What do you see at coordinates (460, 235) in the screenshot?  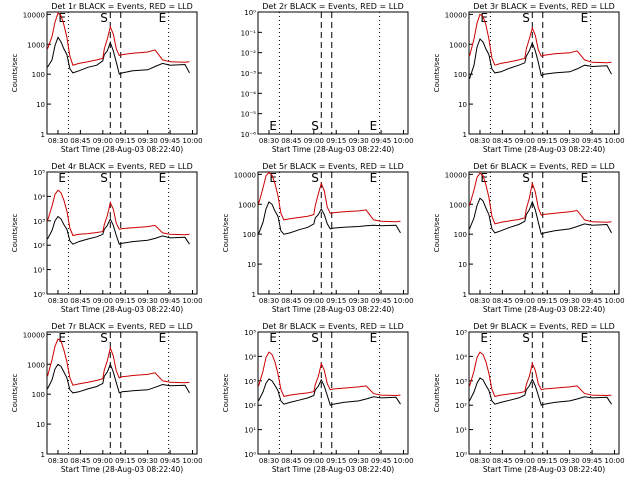 I see `y-tick-label: 100` at bounding box center [460, 235].